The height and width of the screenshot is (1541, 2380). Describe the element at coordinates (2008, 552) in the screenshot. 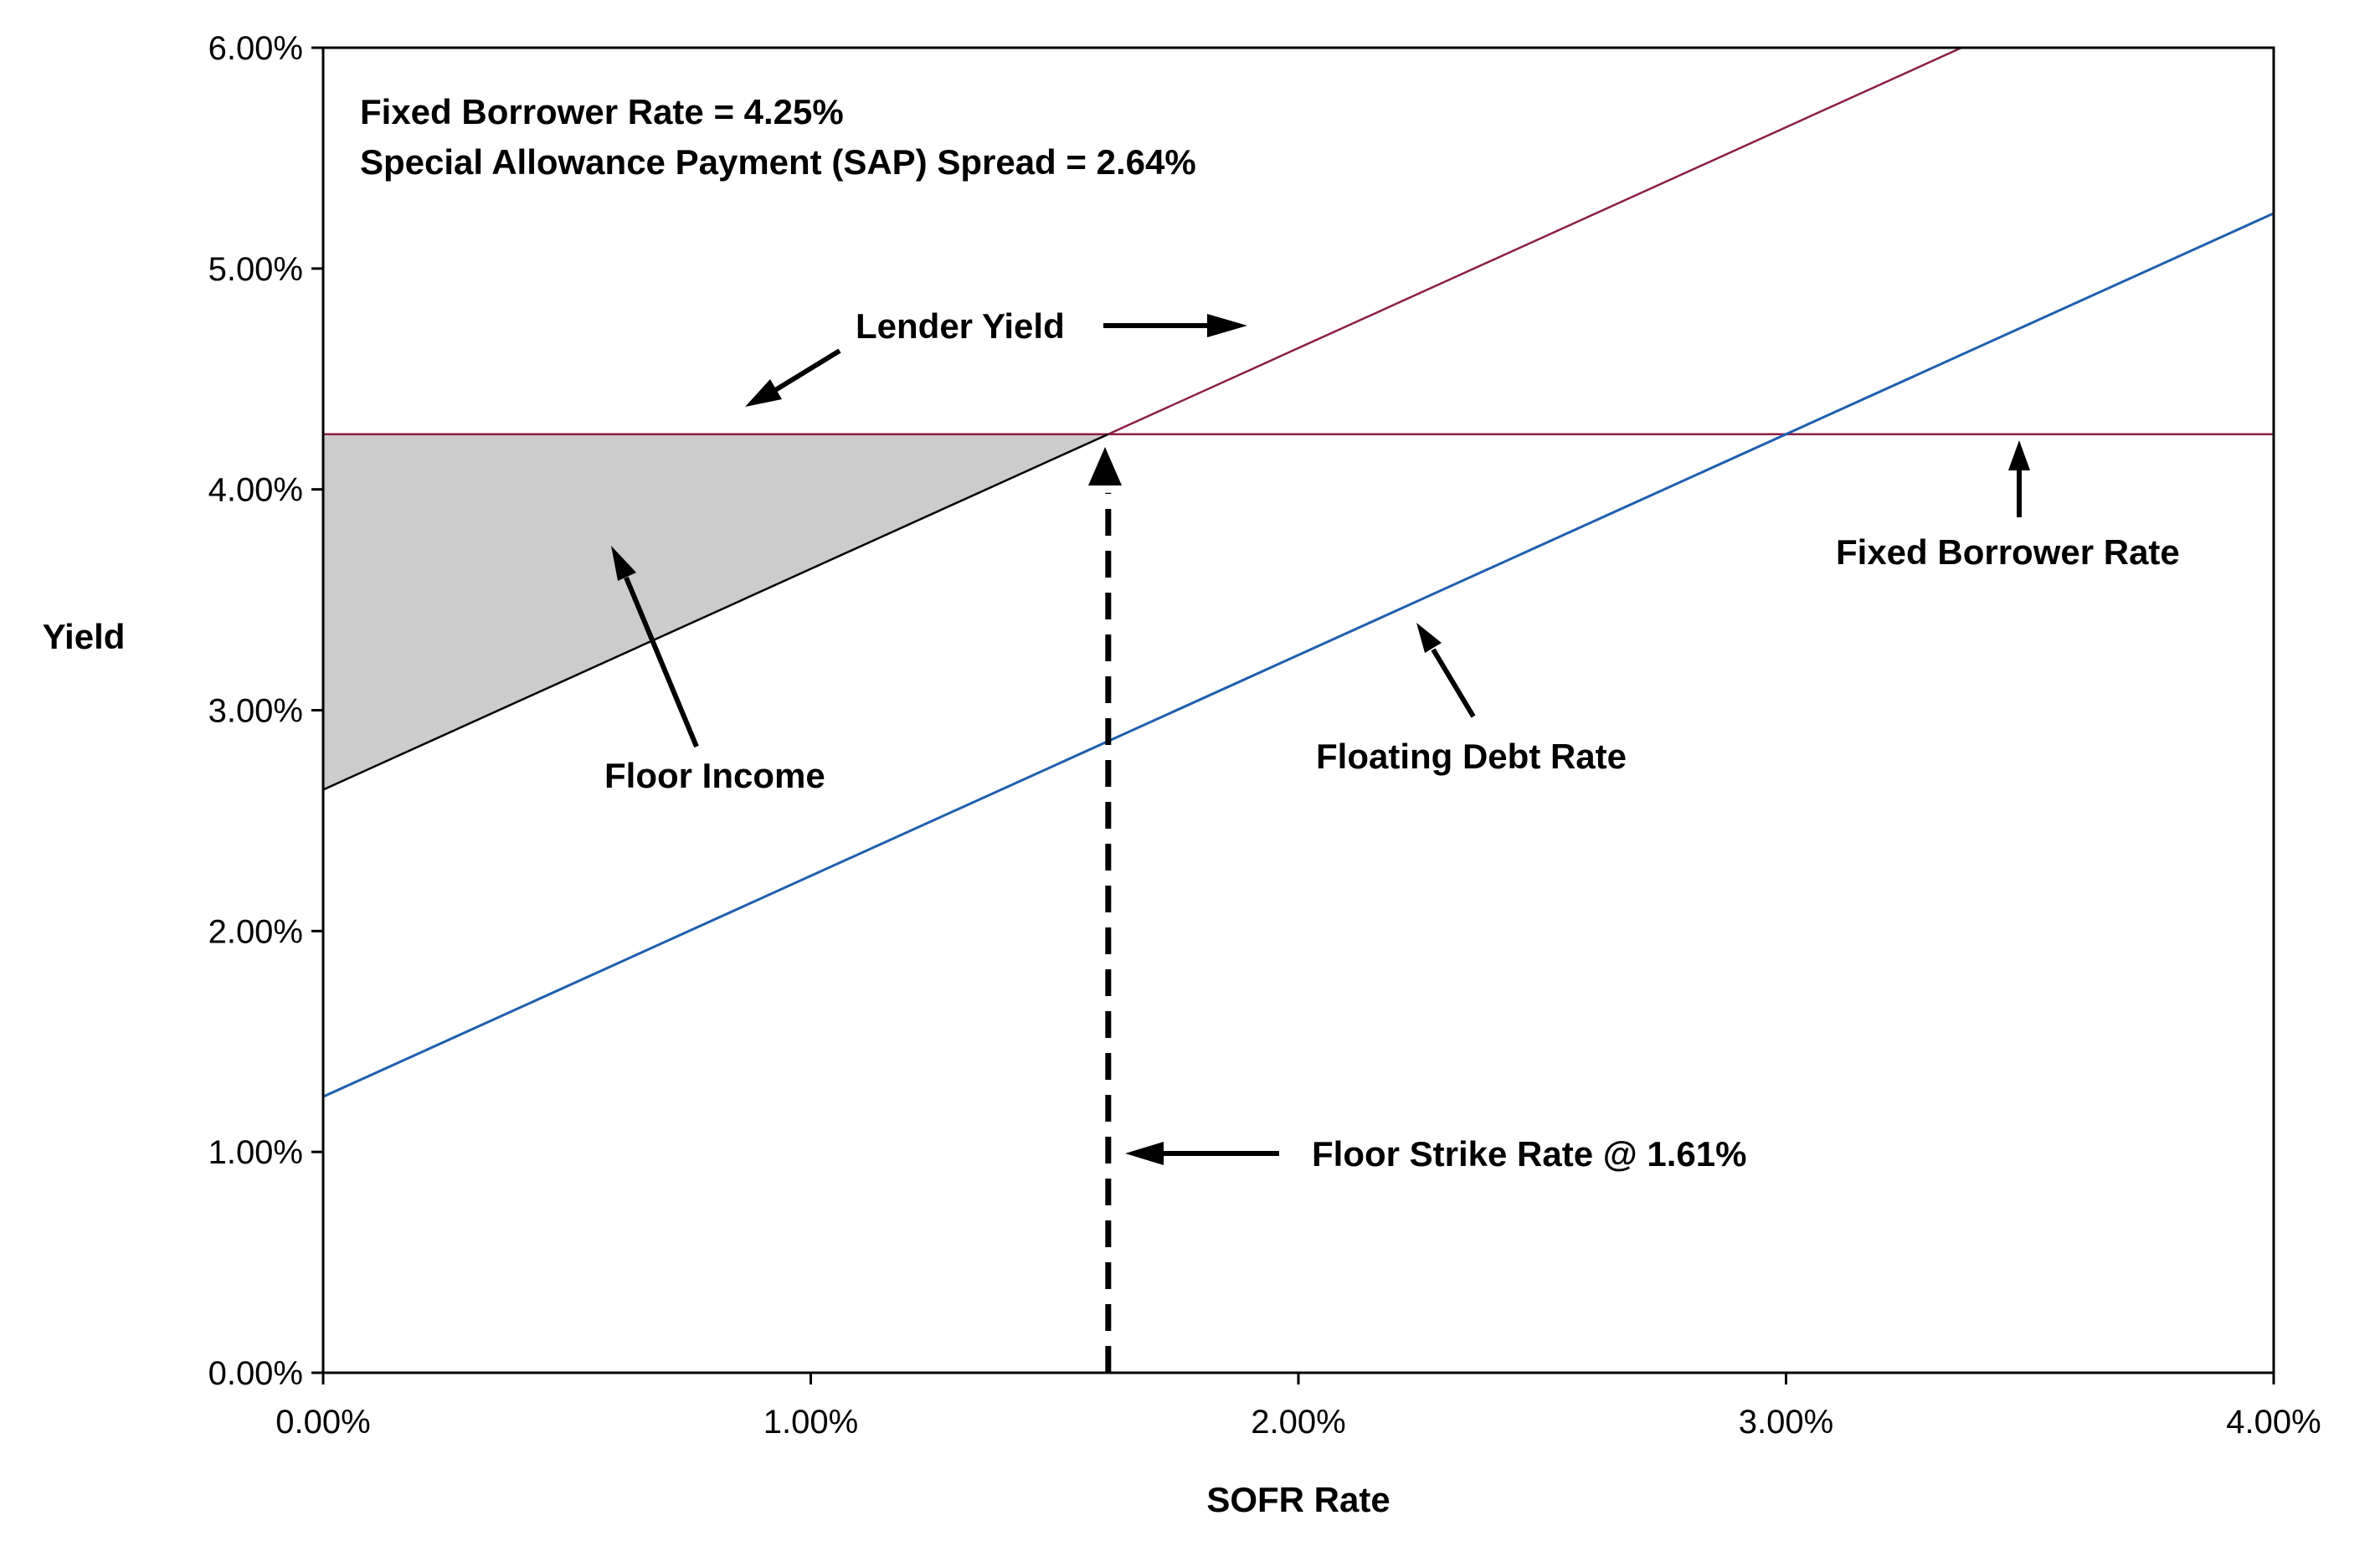

I see `fixed-borrower-rate-label: Fixed Borrower Rate` at that location.